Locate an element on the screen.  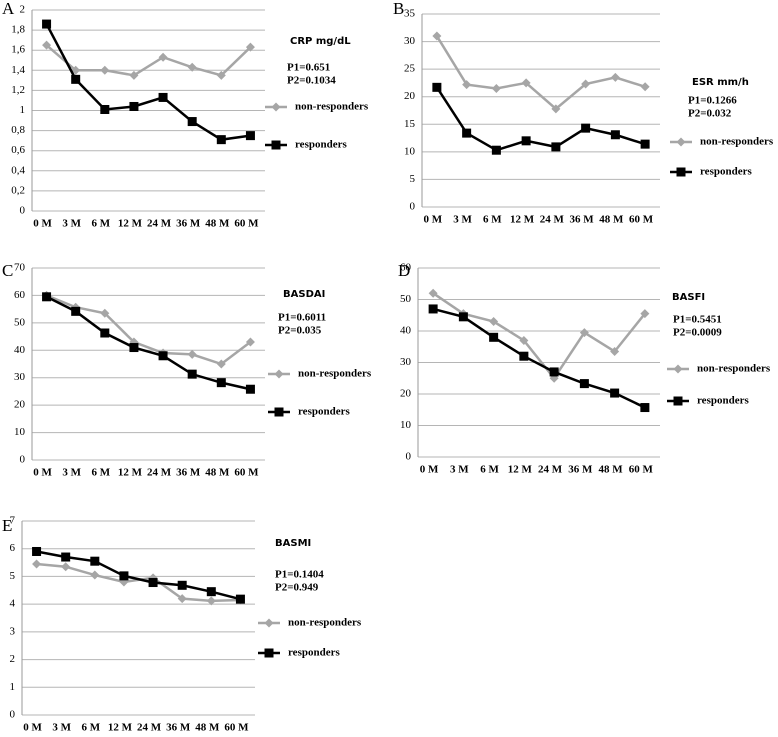
annotation: P1=0.5451 is located at coordinates (697, 320).